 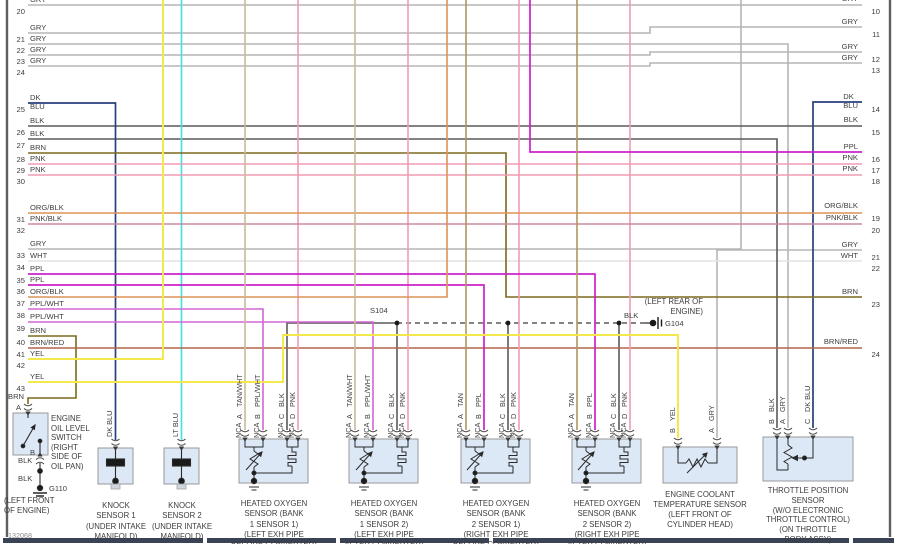 I want to click on ho2s-b1s2-pin-d-color: PNK, so click(x=402, y=399).